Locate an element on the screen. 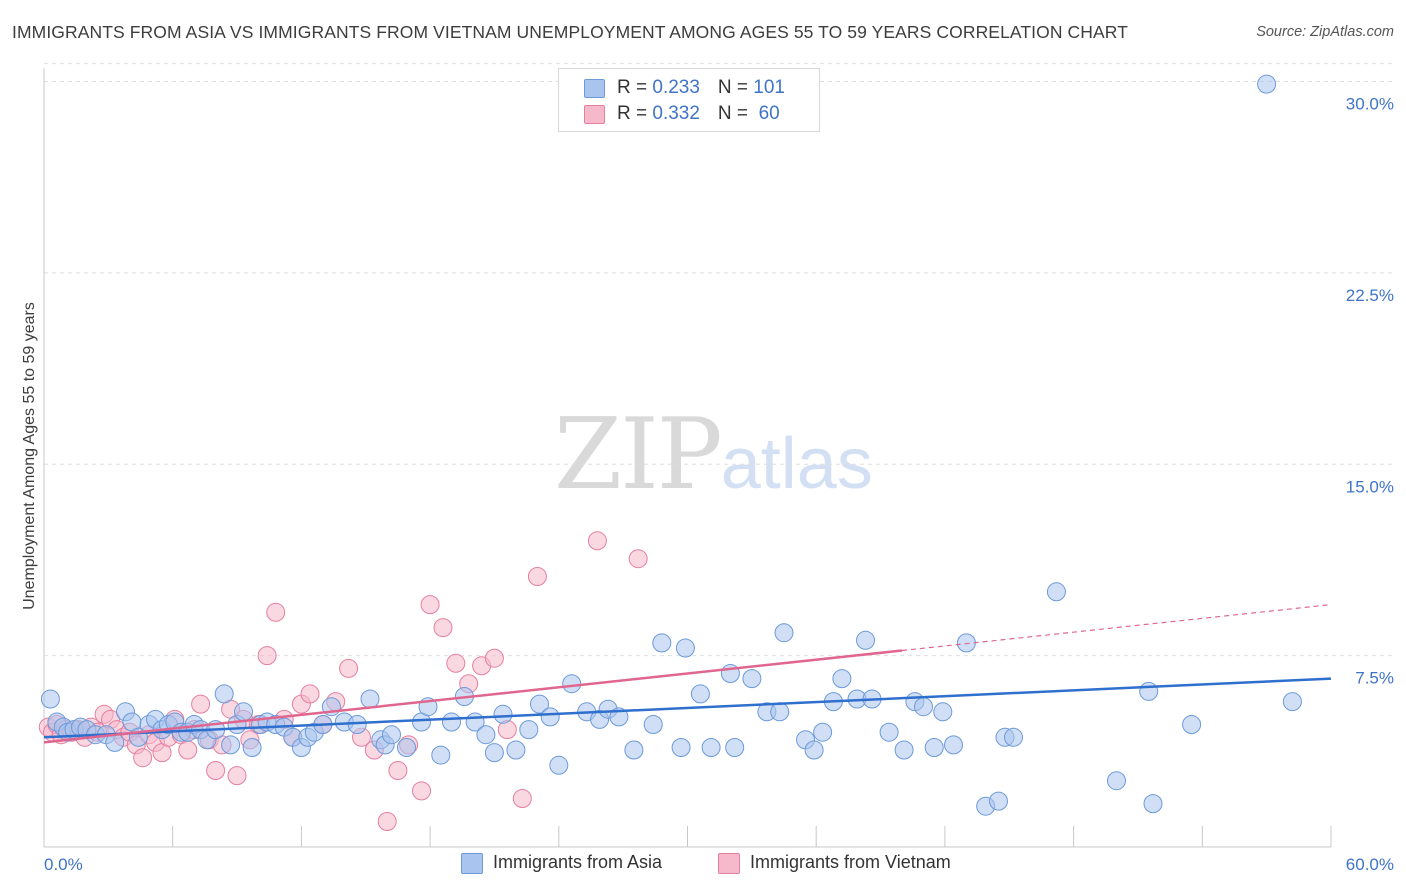 The width and height of the screenshot is (1406, 892). vietnam-trend-line is located at coordinates (473, 696).